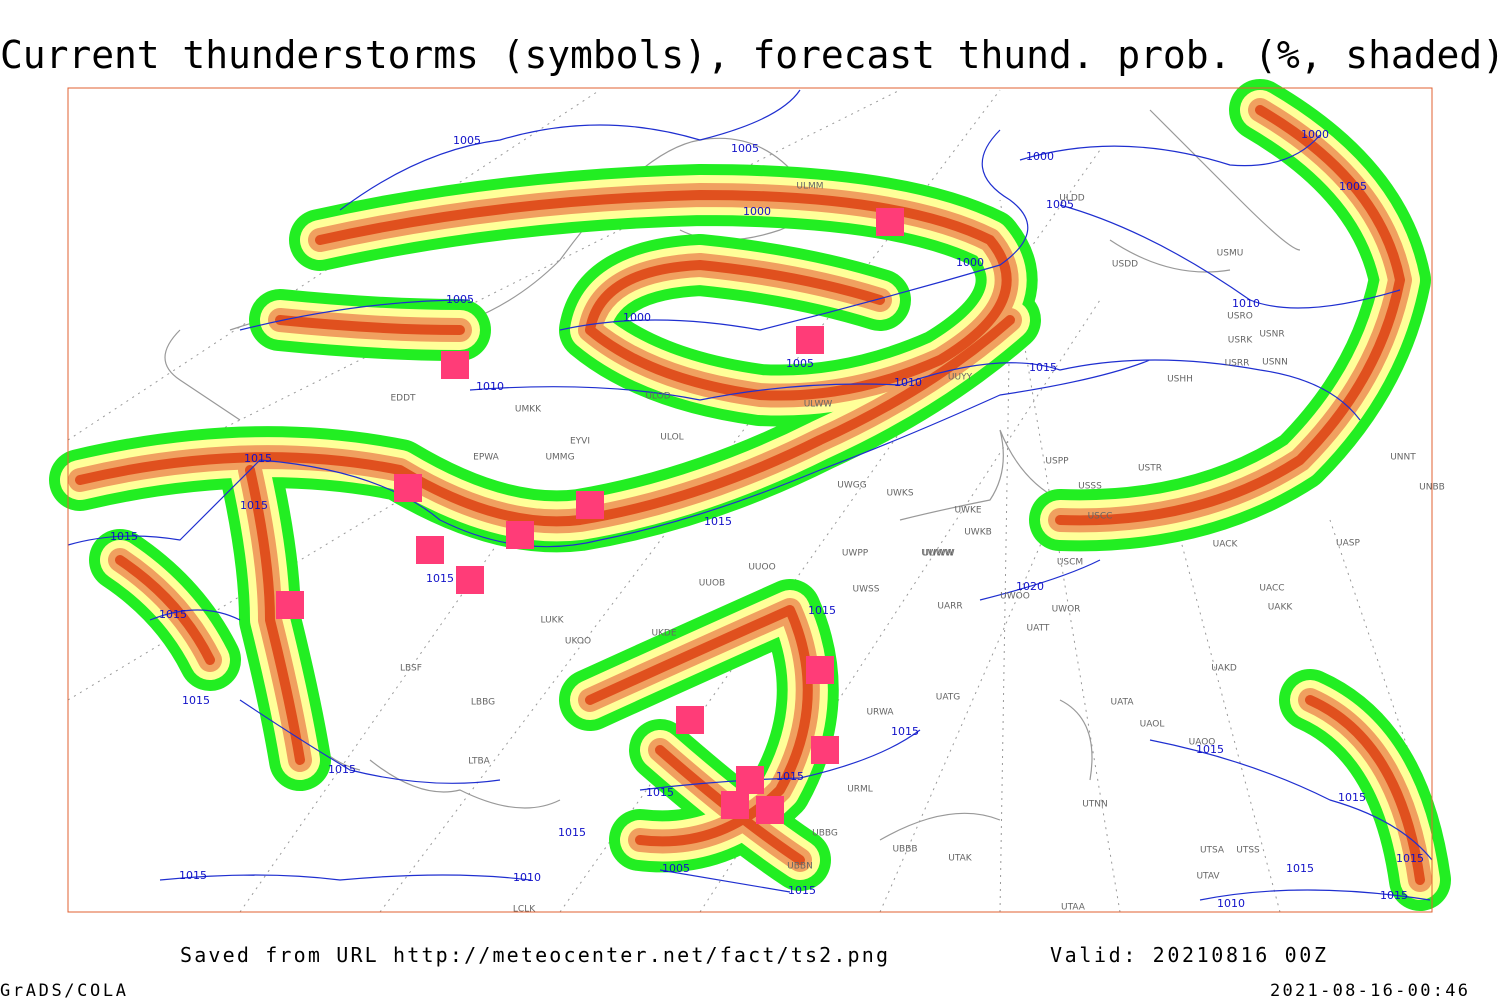  I want to click on station-label: USNN, so click(1275, 363).